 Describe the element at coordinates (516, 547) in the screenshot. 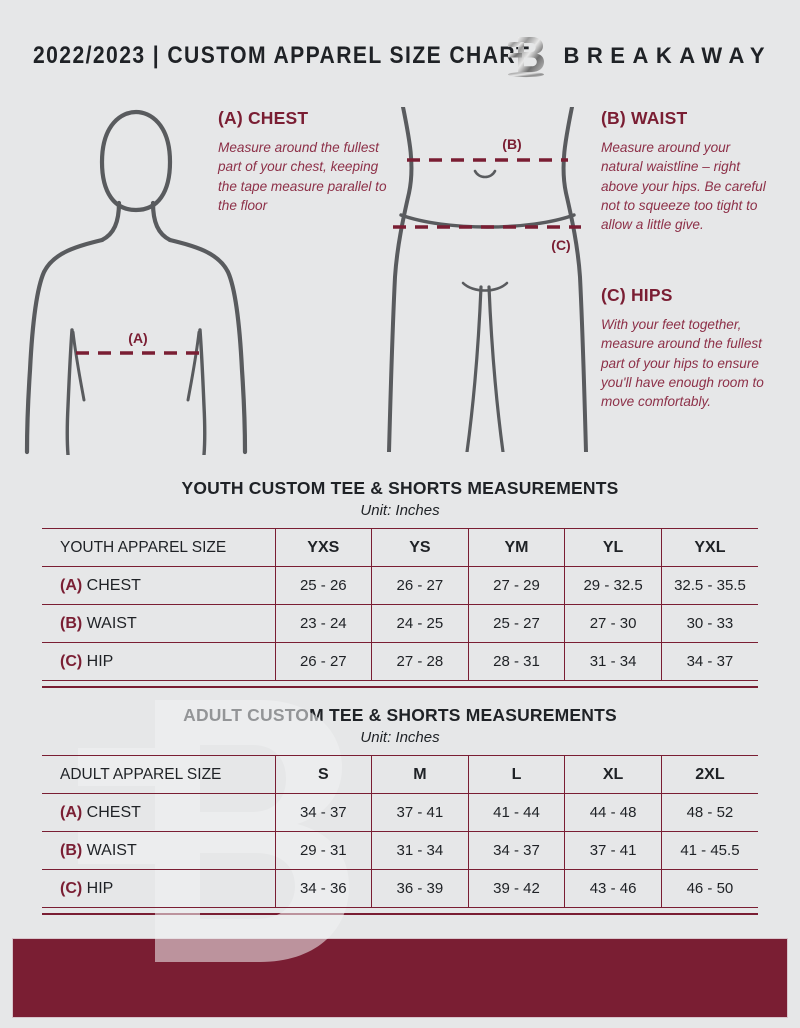

I see `youth-size-header-2: YM` at that location.